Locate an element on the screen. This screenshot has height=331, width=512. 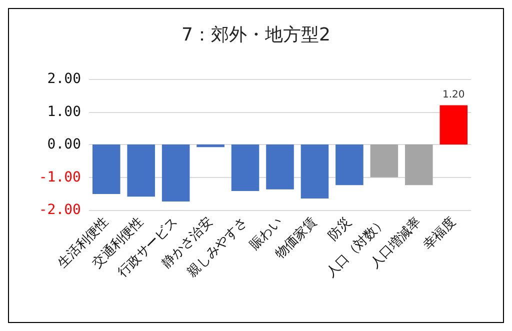
chart-title: 7：郊外・地方型2 is located at coordinates (256, 35).